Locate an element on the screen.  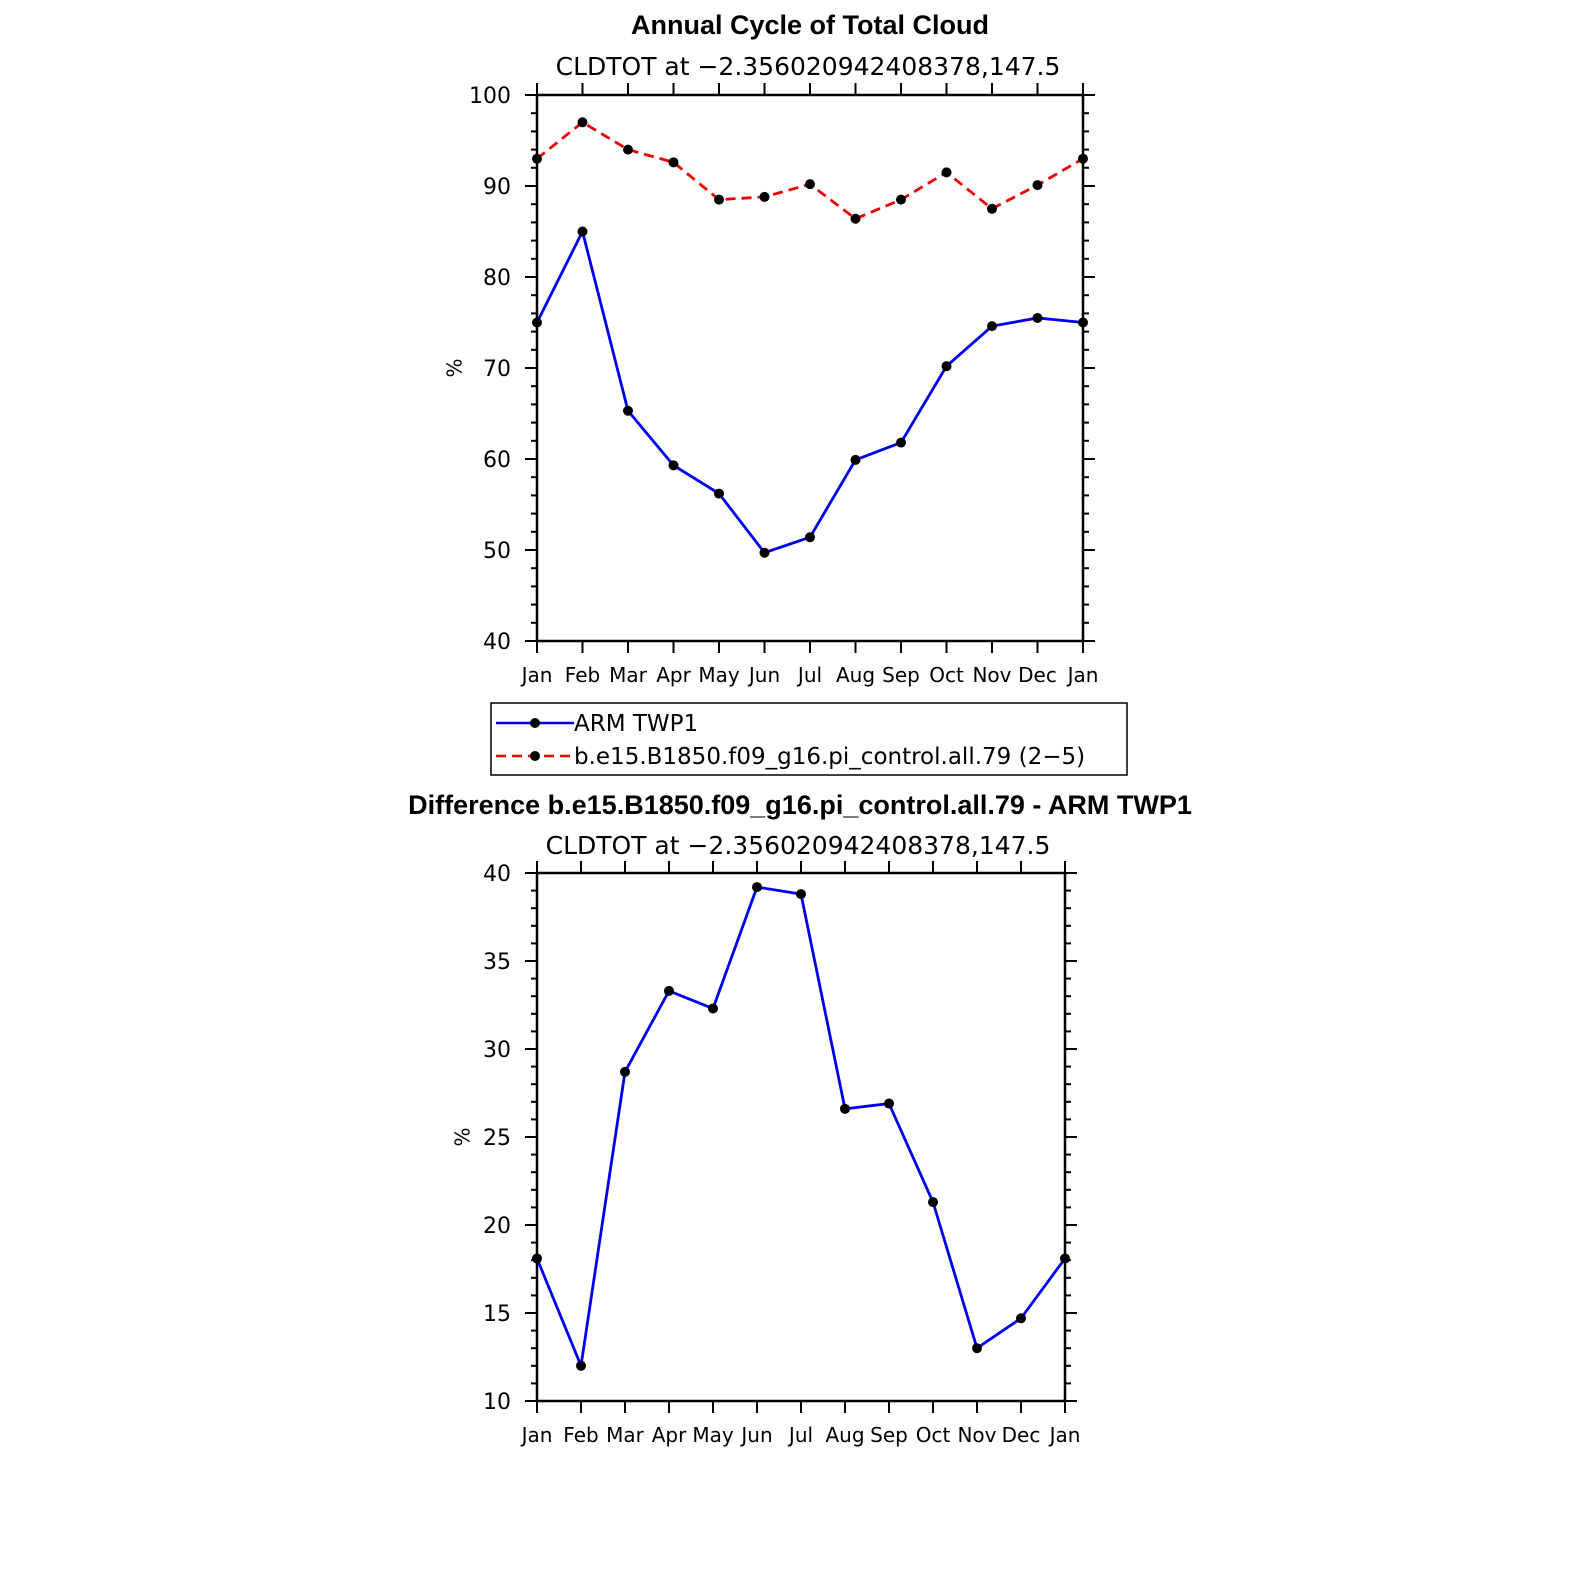
chart-1-ylabel: % is located at coordinates (455, 367).